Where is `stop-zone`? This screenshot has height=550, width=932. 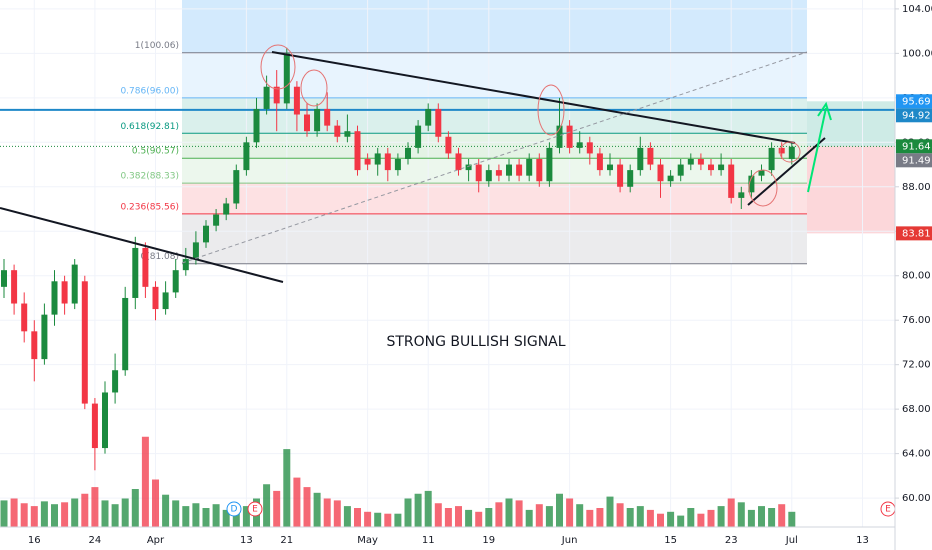 stop-zone is located at coordinates (851, 190).